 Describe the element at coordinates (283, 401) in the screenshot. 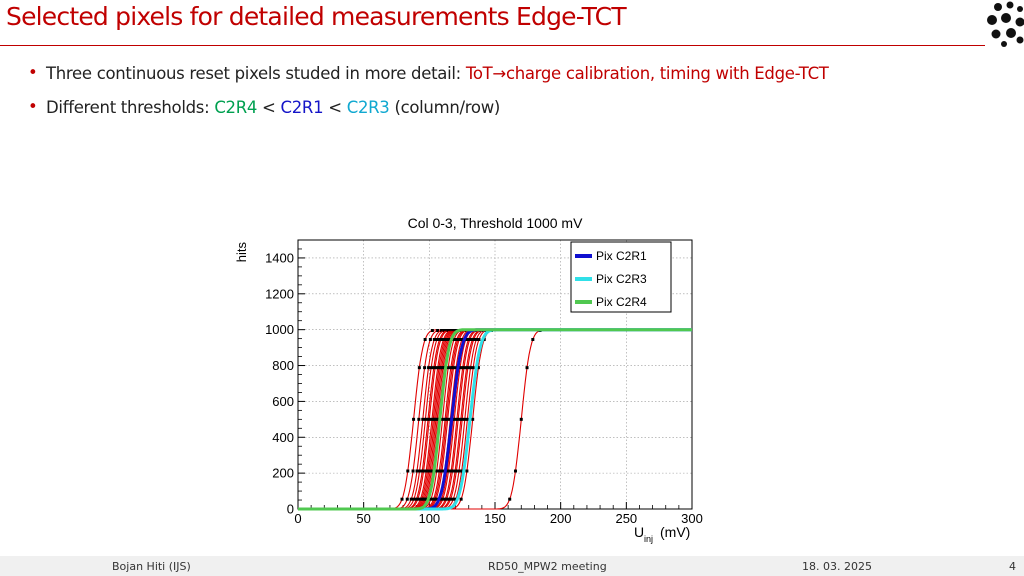

I see `y-tick-label: 600` at that location.